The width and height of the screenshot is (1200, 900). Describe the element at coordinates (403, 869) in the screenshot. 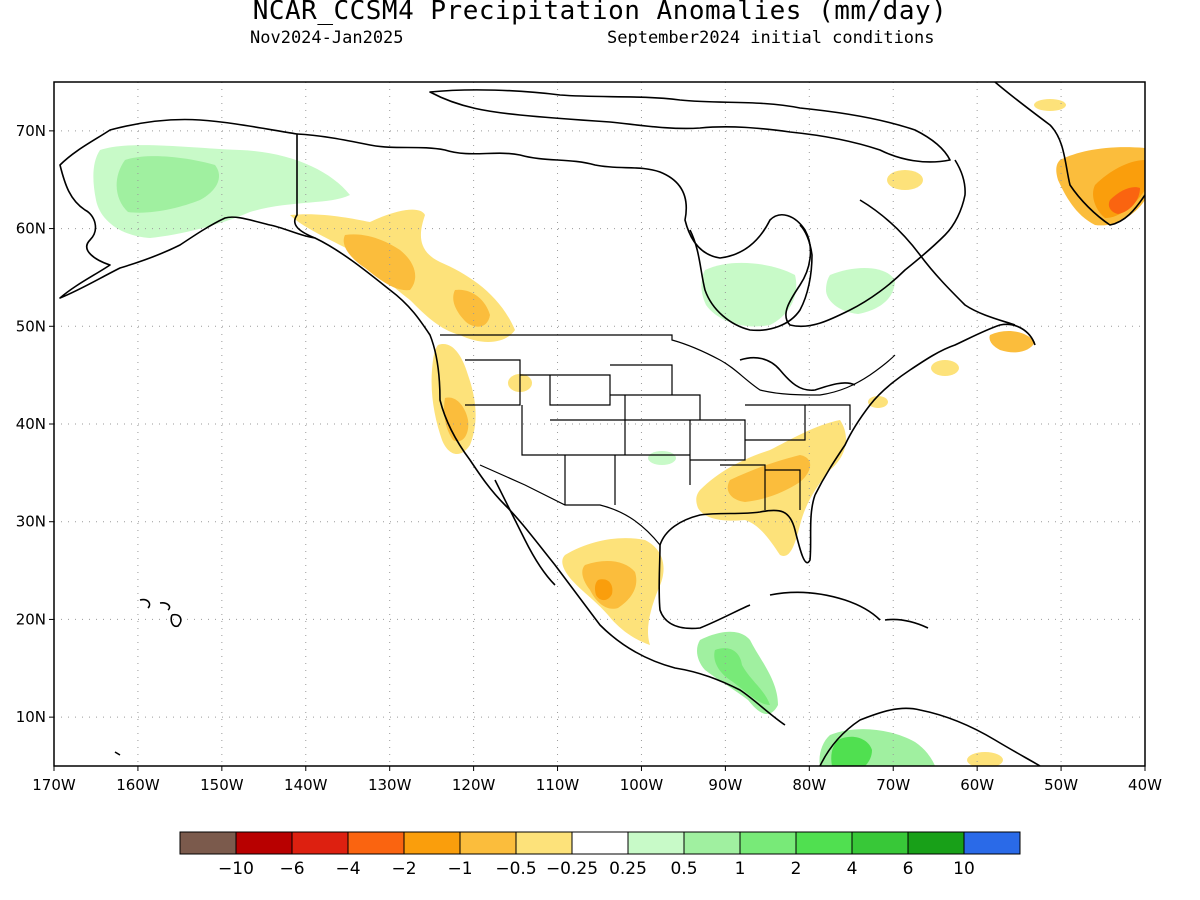

I see `colorbar-label: −2` at that location.